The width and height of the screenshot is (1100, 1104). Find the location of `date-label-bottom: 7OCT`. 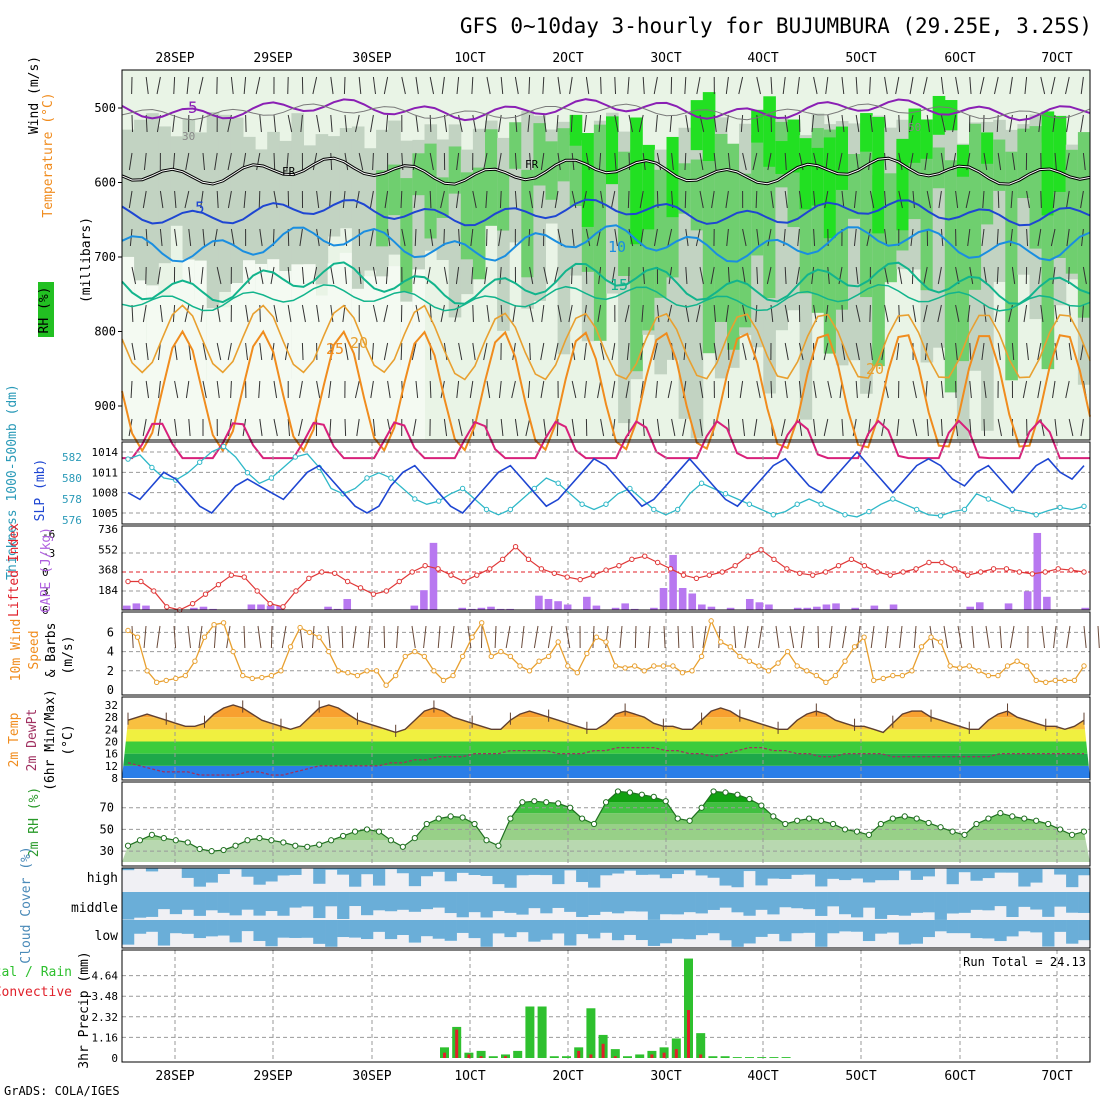

date-label-bottom: 7OCT is located at coordinates (1056, 1076).